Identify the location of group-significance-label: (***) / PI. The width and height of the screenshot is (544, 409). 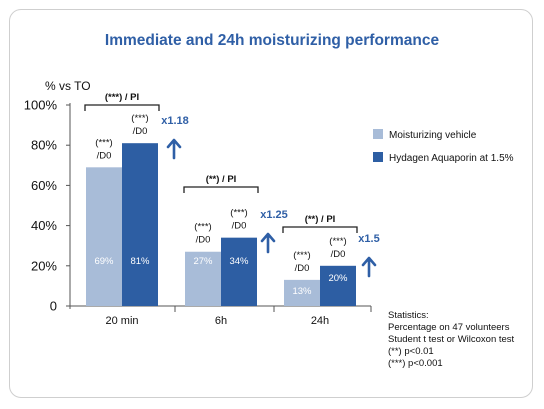
(122, 97).